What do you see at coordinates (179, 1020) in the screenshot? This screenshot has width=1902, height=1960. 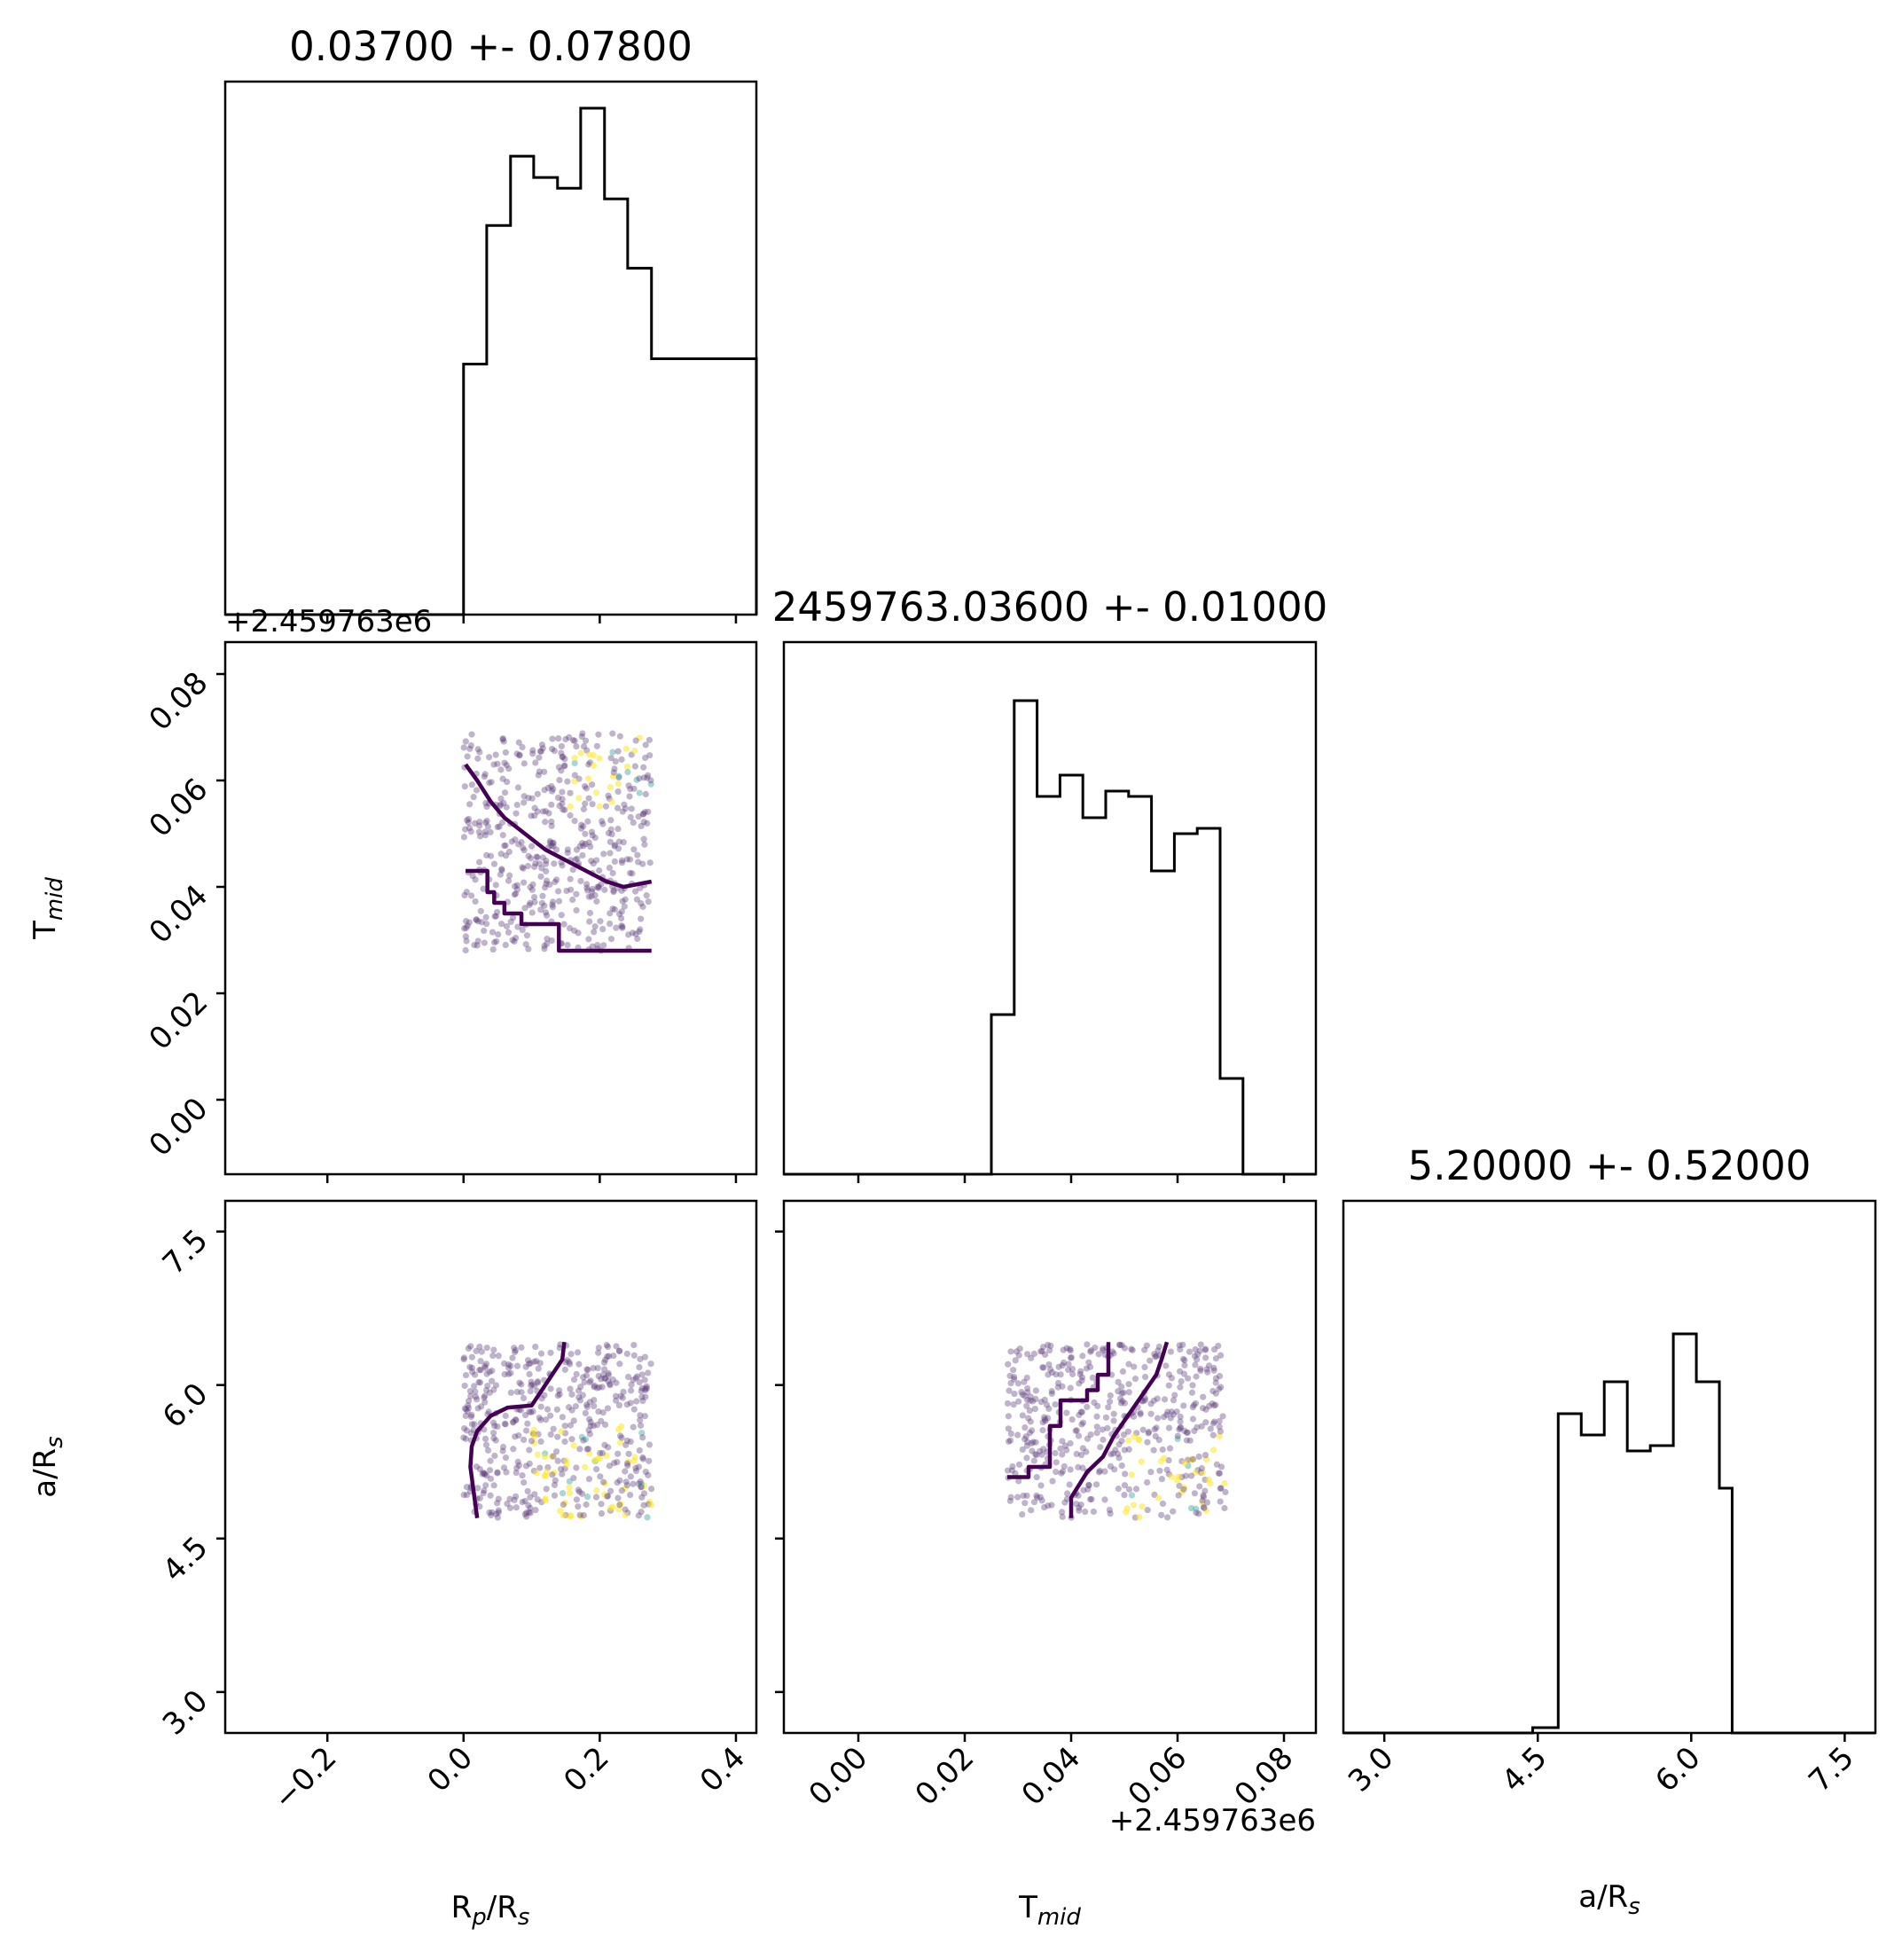 I see `y-tick-label: 0.02` at bounding box center [179, 1020].